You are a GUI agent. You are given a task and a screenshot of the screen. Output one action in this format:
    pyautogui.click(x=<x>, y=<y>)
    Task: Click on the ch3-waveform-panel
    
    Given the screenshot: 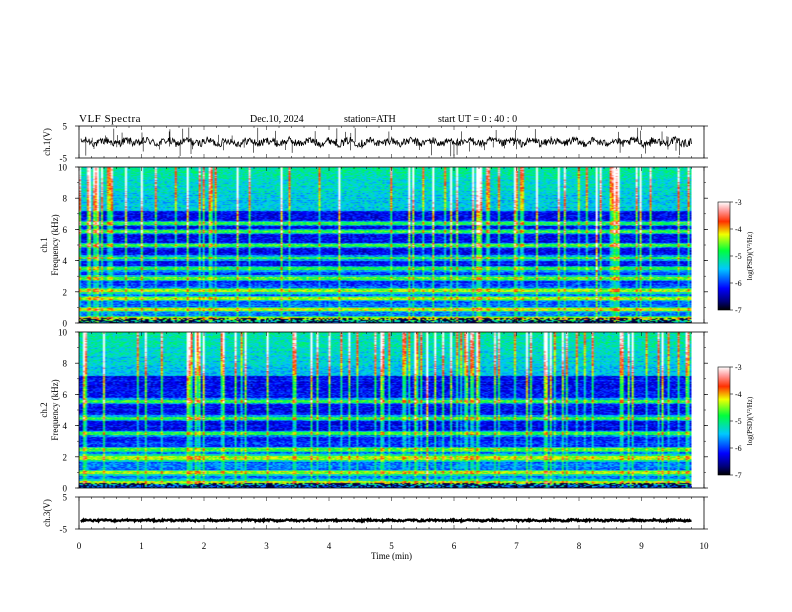 What is the action you would take?
    pyautogui.click(x=391, y=513)
    